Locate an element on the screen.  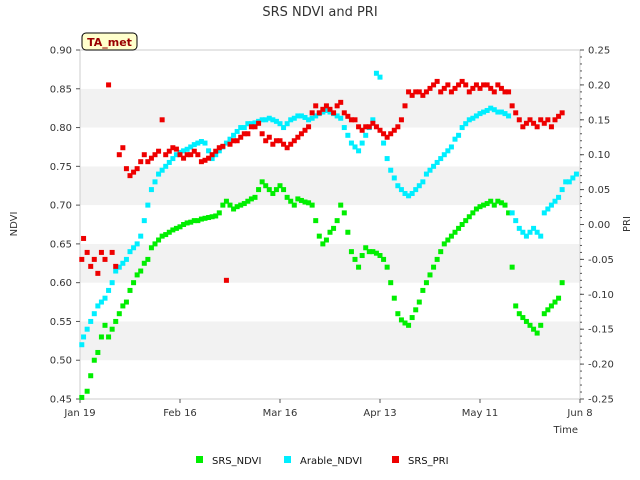
y-right-tick-label: 0.15 is located at coordinates (599, 120).